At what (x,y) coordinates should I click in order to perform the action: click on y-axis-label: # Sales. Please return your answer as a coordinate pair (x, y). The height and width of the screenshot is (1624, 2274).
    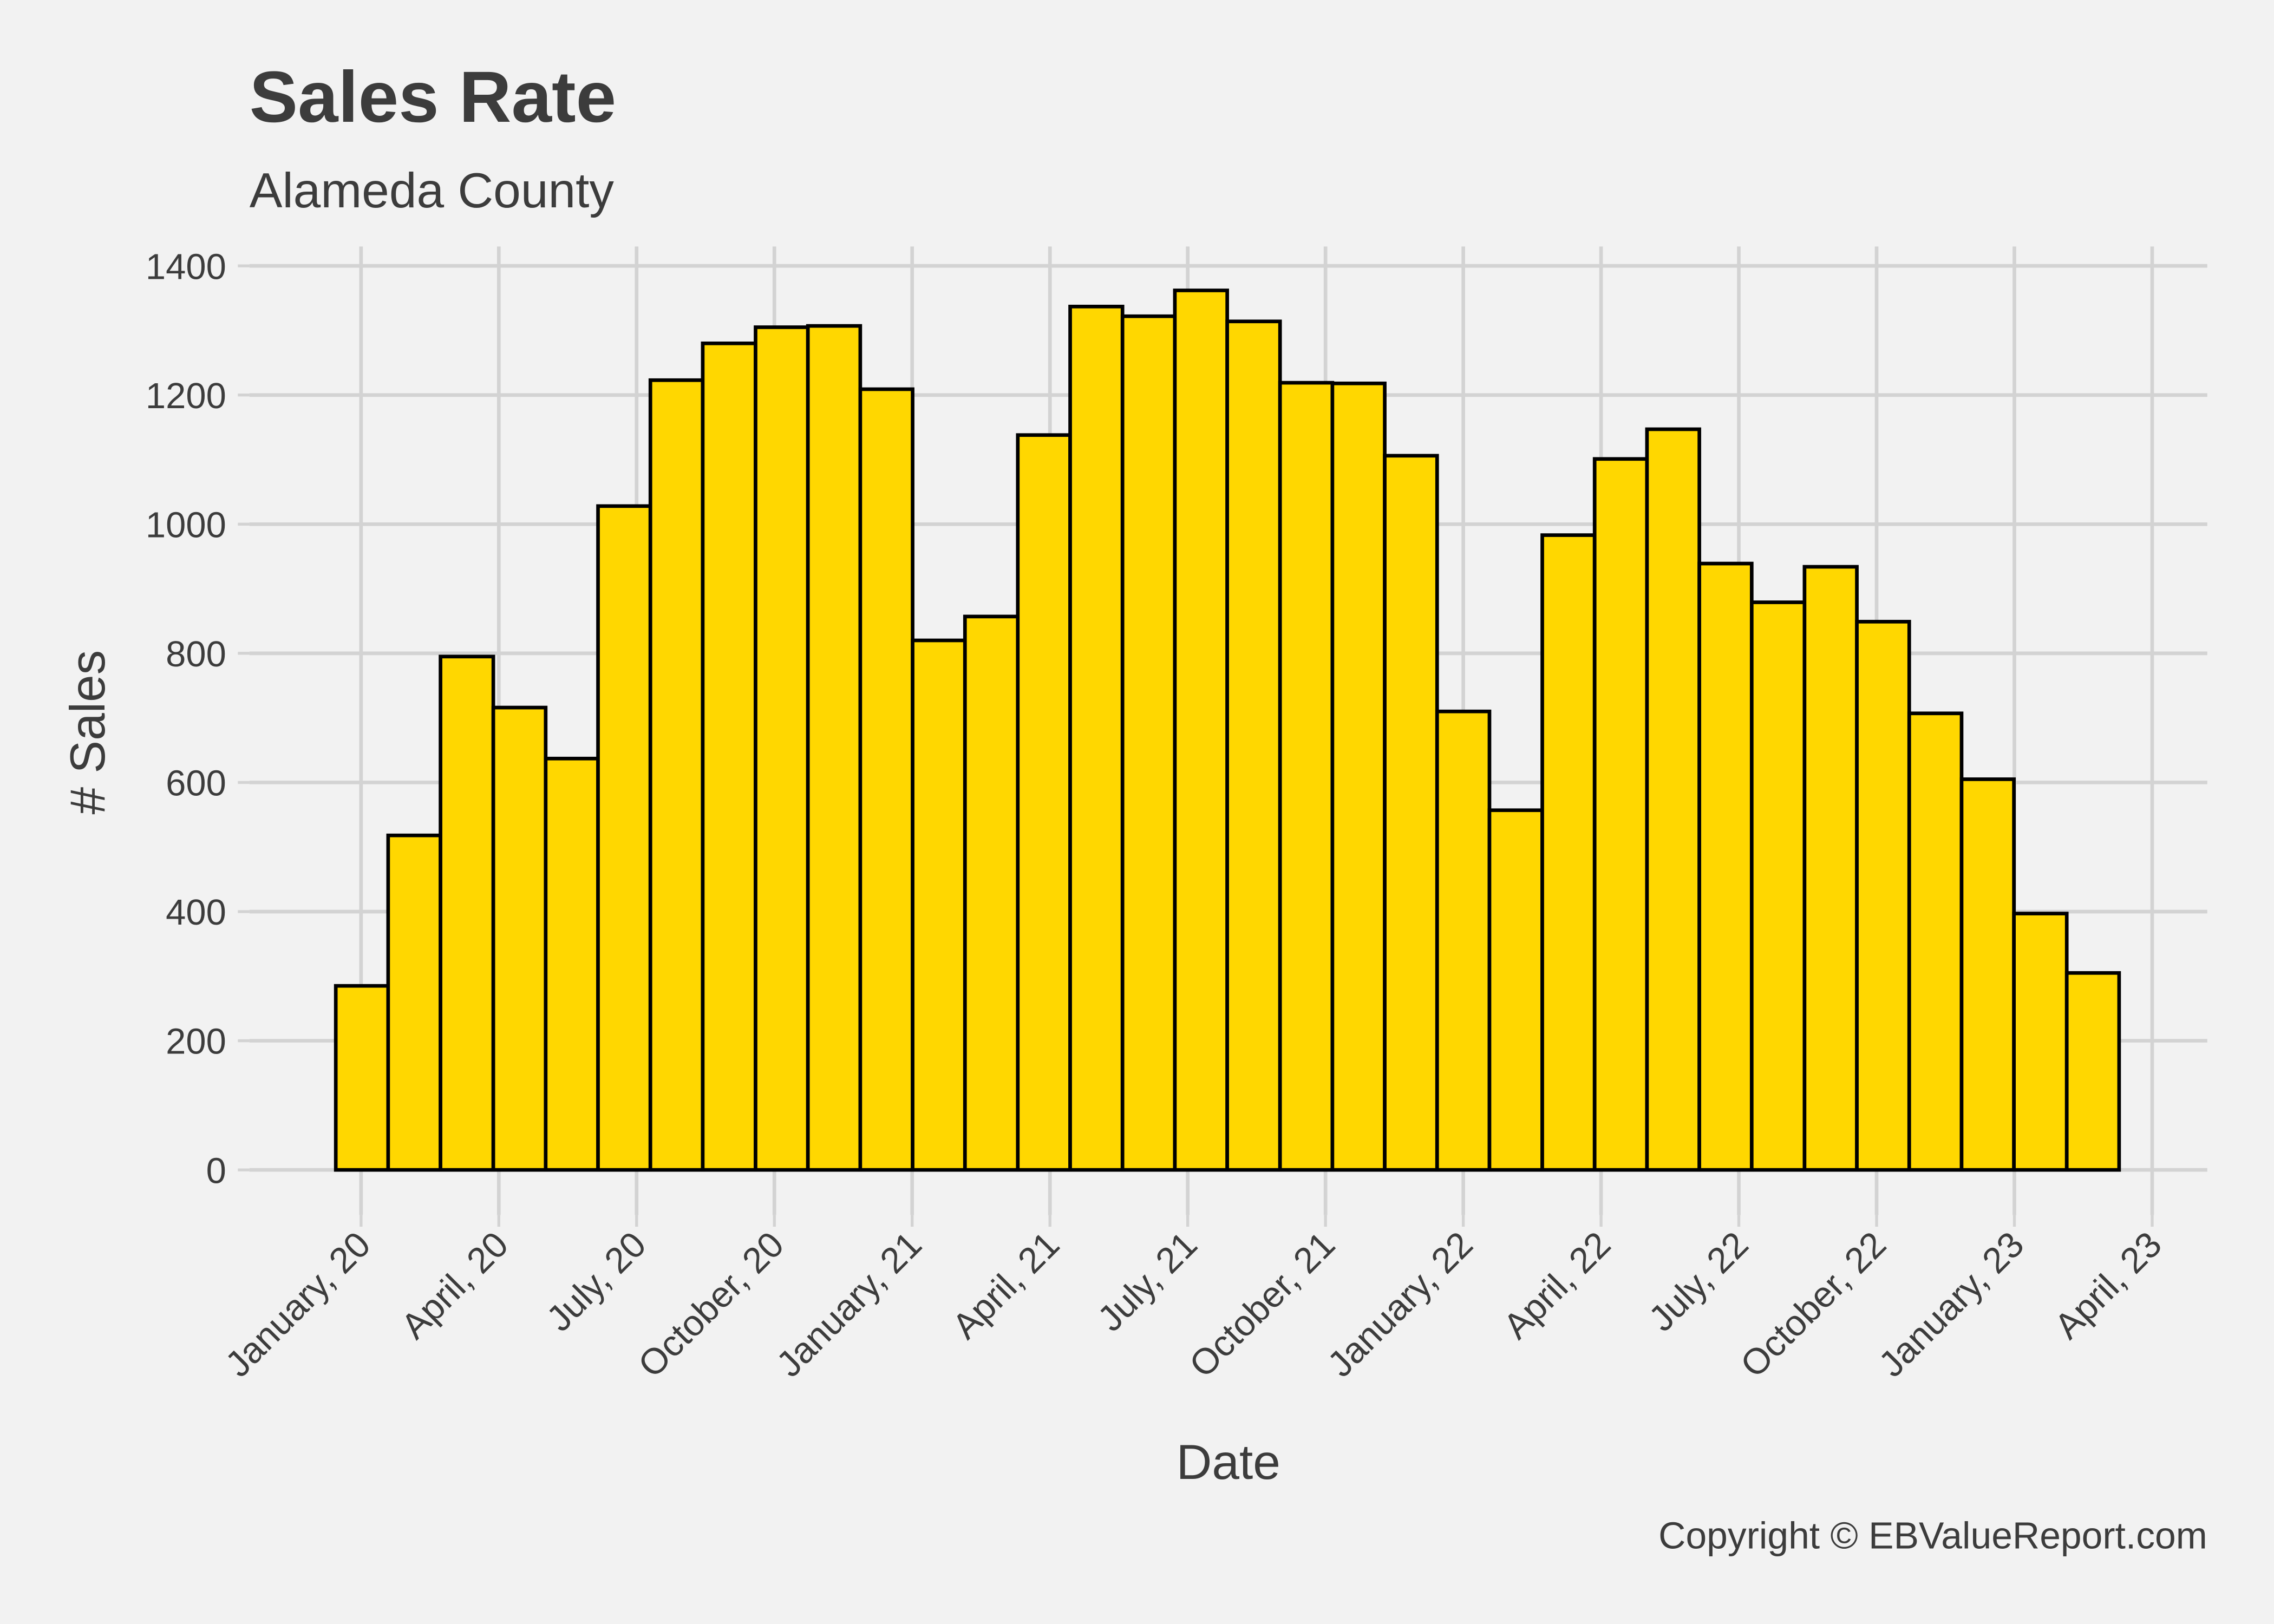
    Looking at the image, I should click on (88, 733).